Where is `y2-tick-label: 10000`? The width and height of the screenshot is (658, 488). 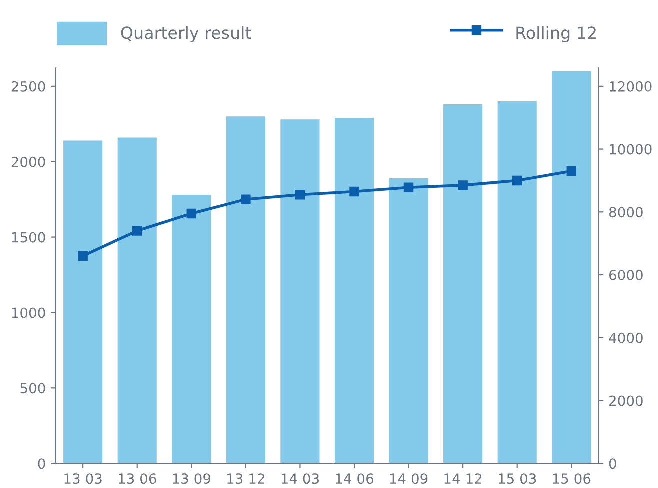 y2-tick-label: 10000 is located at coordinates (631, 149).